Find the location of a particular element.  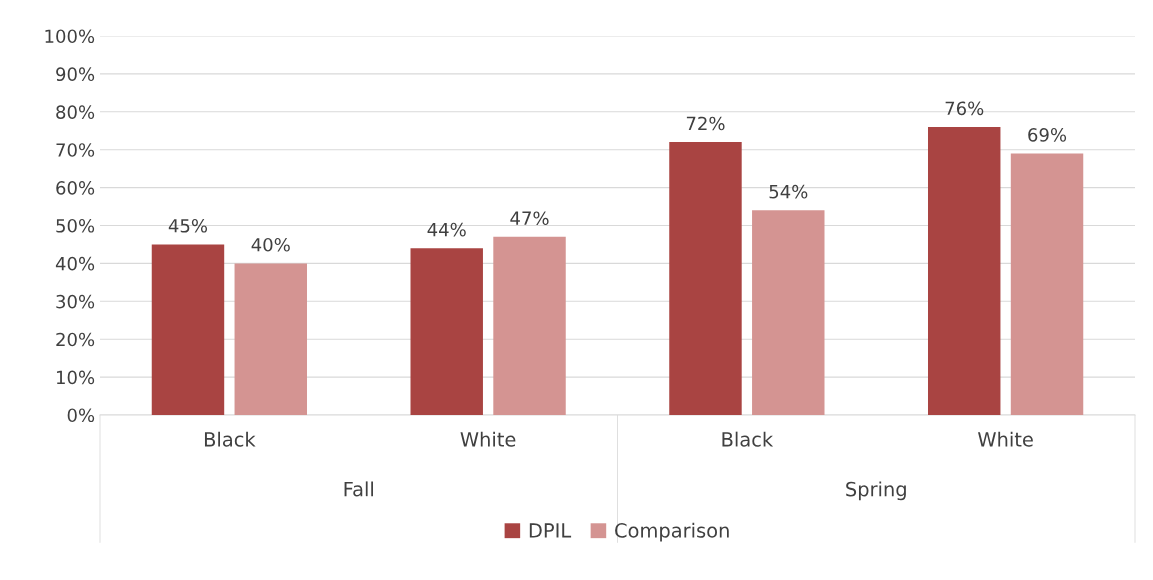

y-tick-label: 60% is located at coordinates (75, 188).